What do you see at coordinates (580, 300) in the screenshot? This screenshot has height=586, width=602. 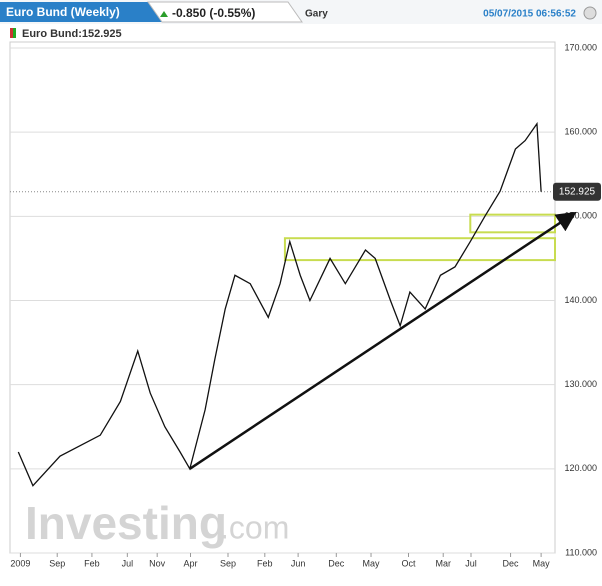 I see `y-tick-label: 140.000` at bounding box center [580, 300].